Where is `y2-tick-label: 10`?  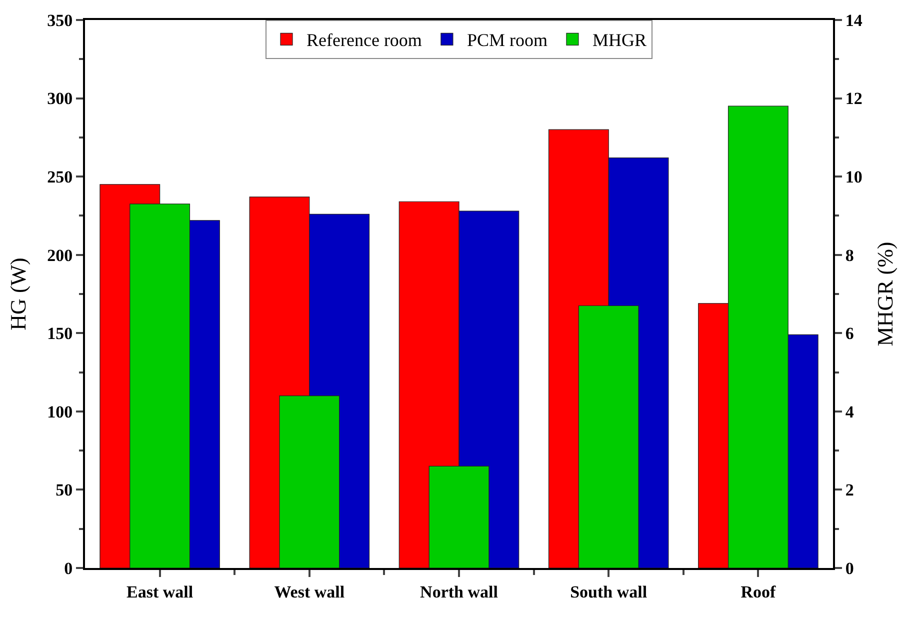
y2-tick-label: 10 is located at coordinates (853, 177).